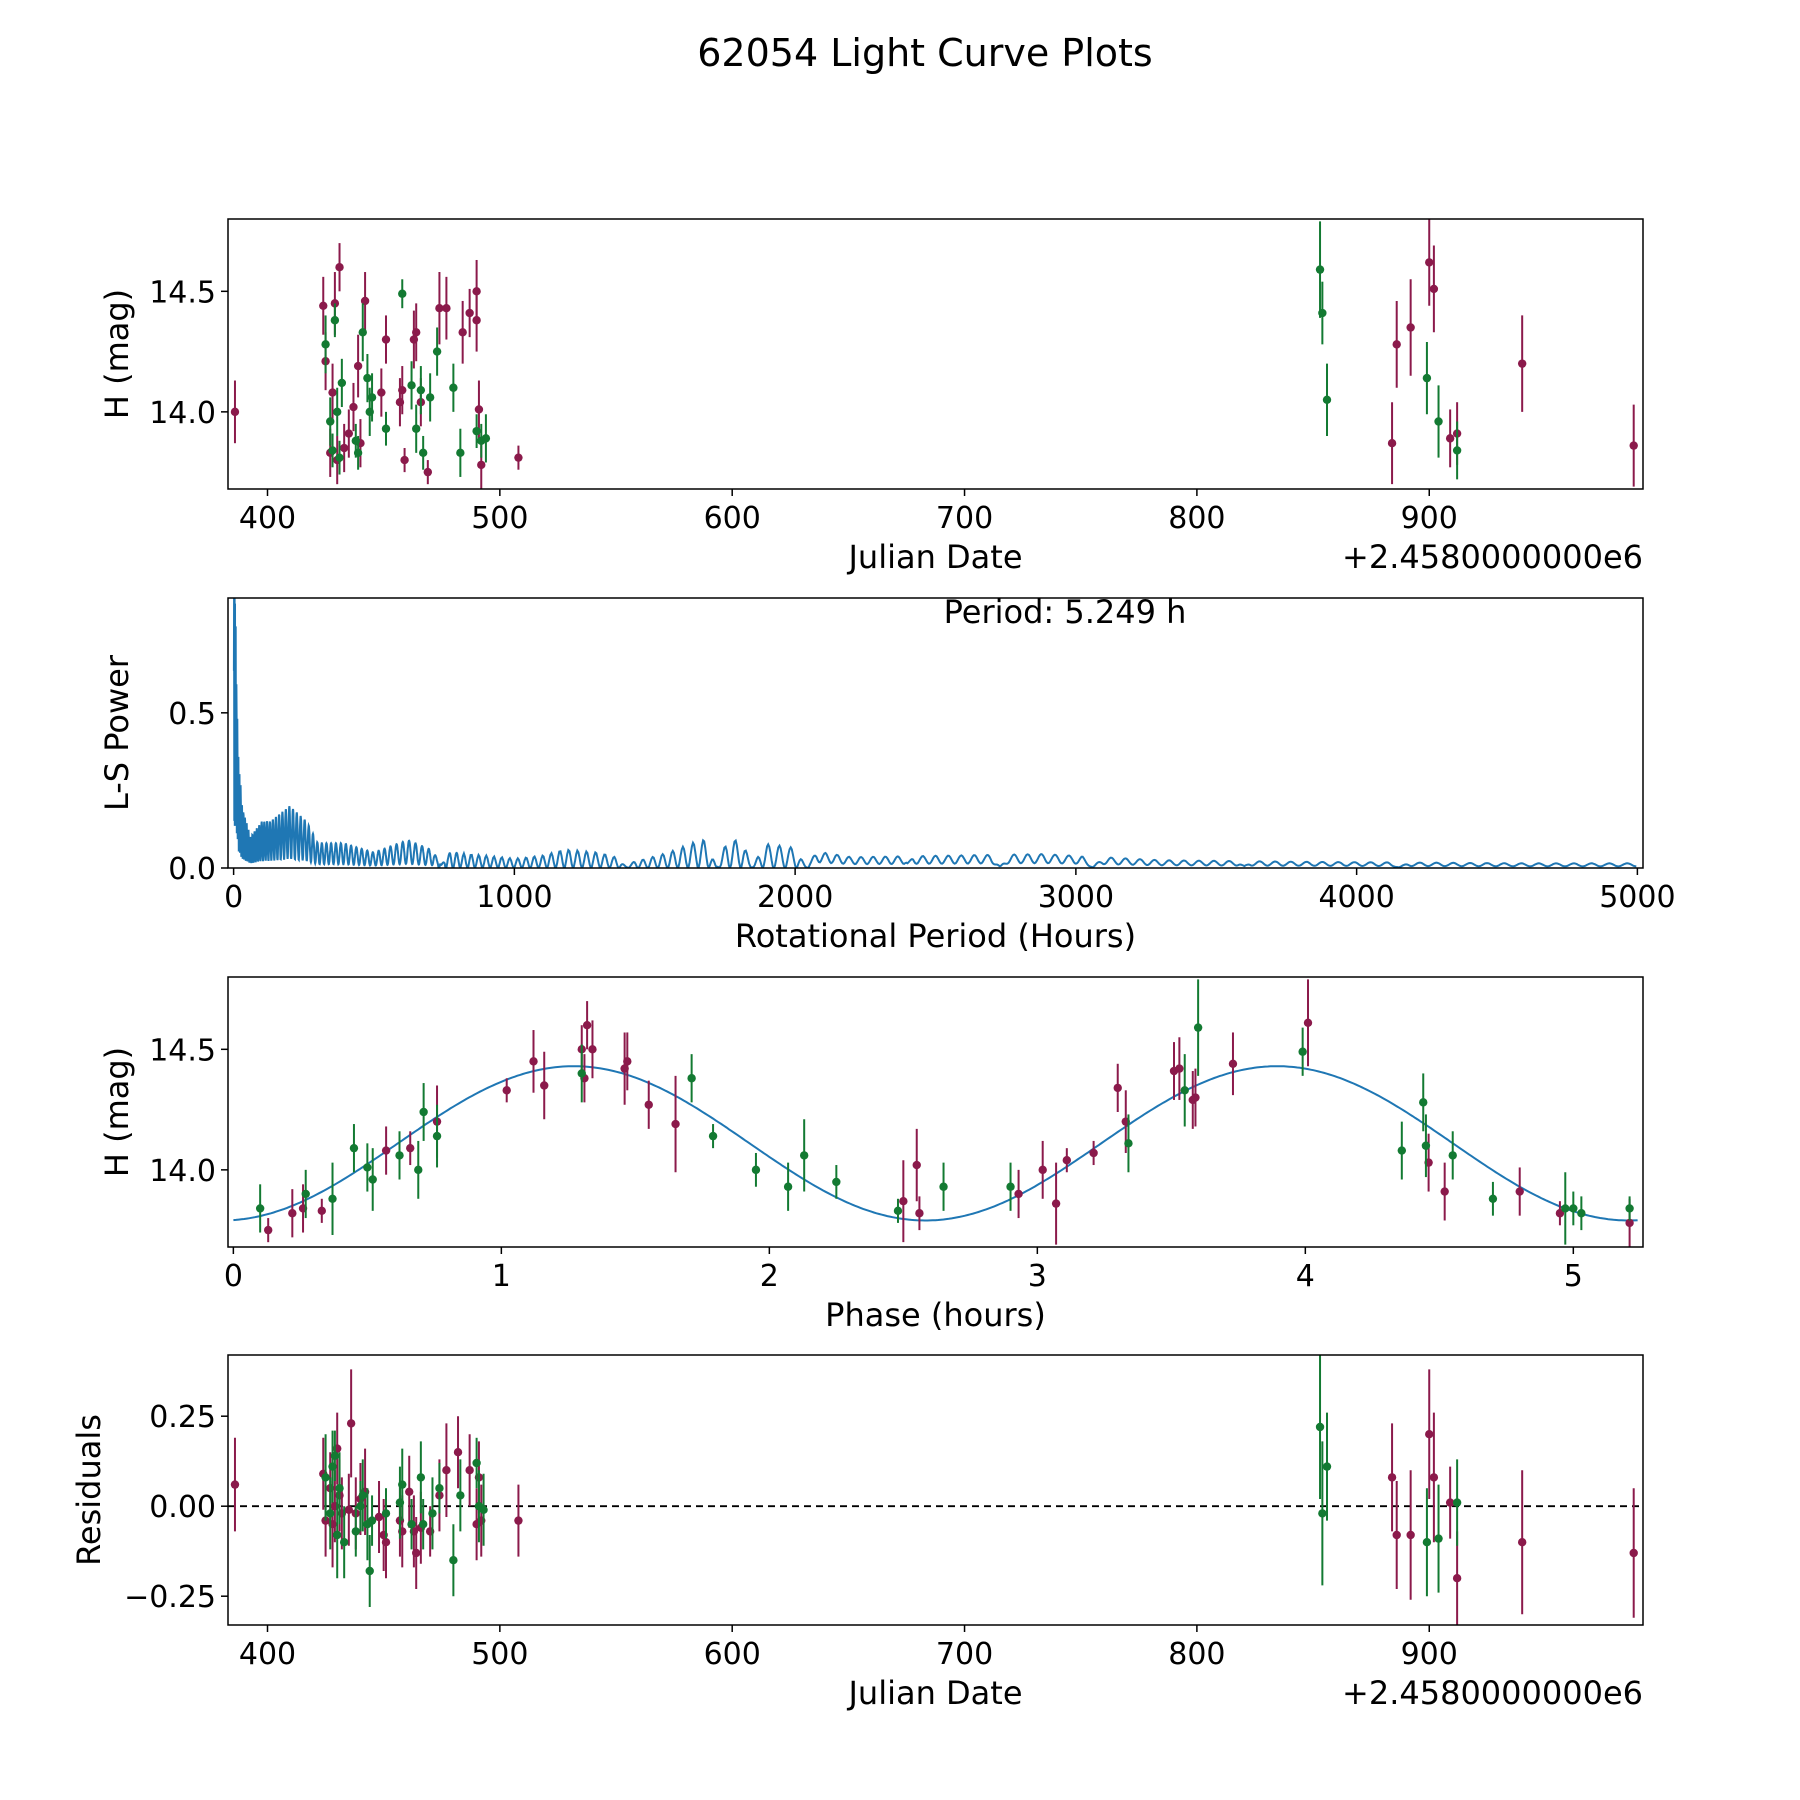 Image resolution: width=1800 pixels, height=1800 pixels. Describe the element at coordinates (192, 714) in the screenshot. I see `y-tick-label: 0.5` at that location.